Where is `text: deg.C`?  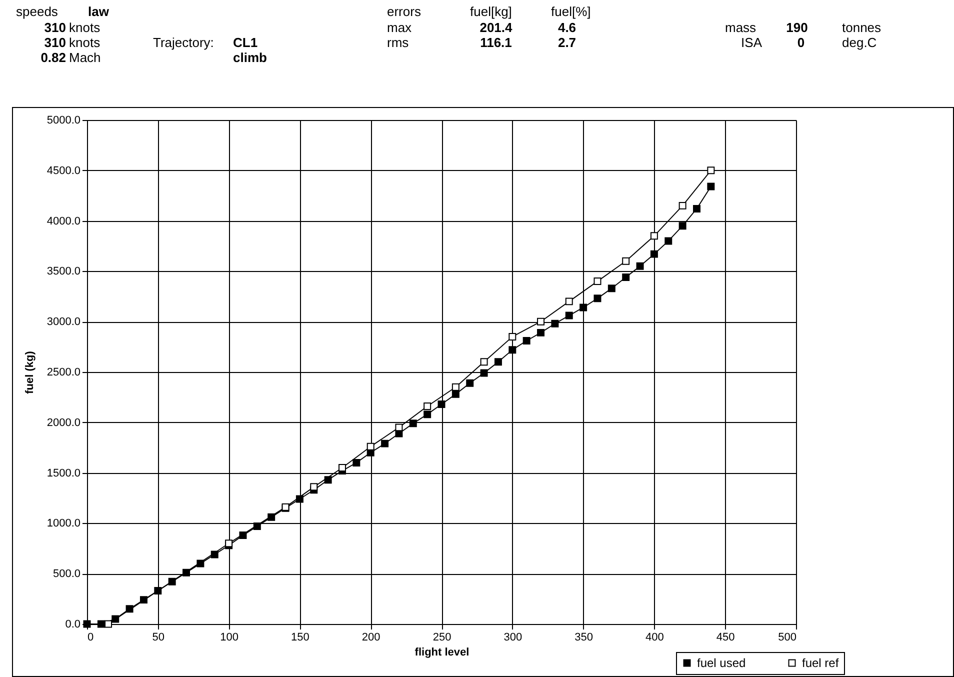
text: deg.C is located at coordinates (859, 42).